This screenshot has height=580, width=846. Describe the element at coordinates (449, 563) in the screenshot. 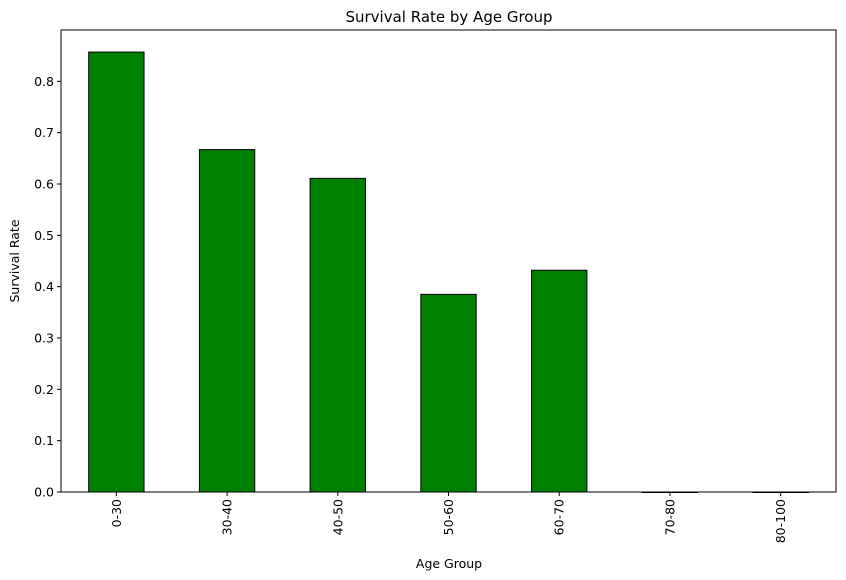

I see `x-axis-label: Age Group` at that location.